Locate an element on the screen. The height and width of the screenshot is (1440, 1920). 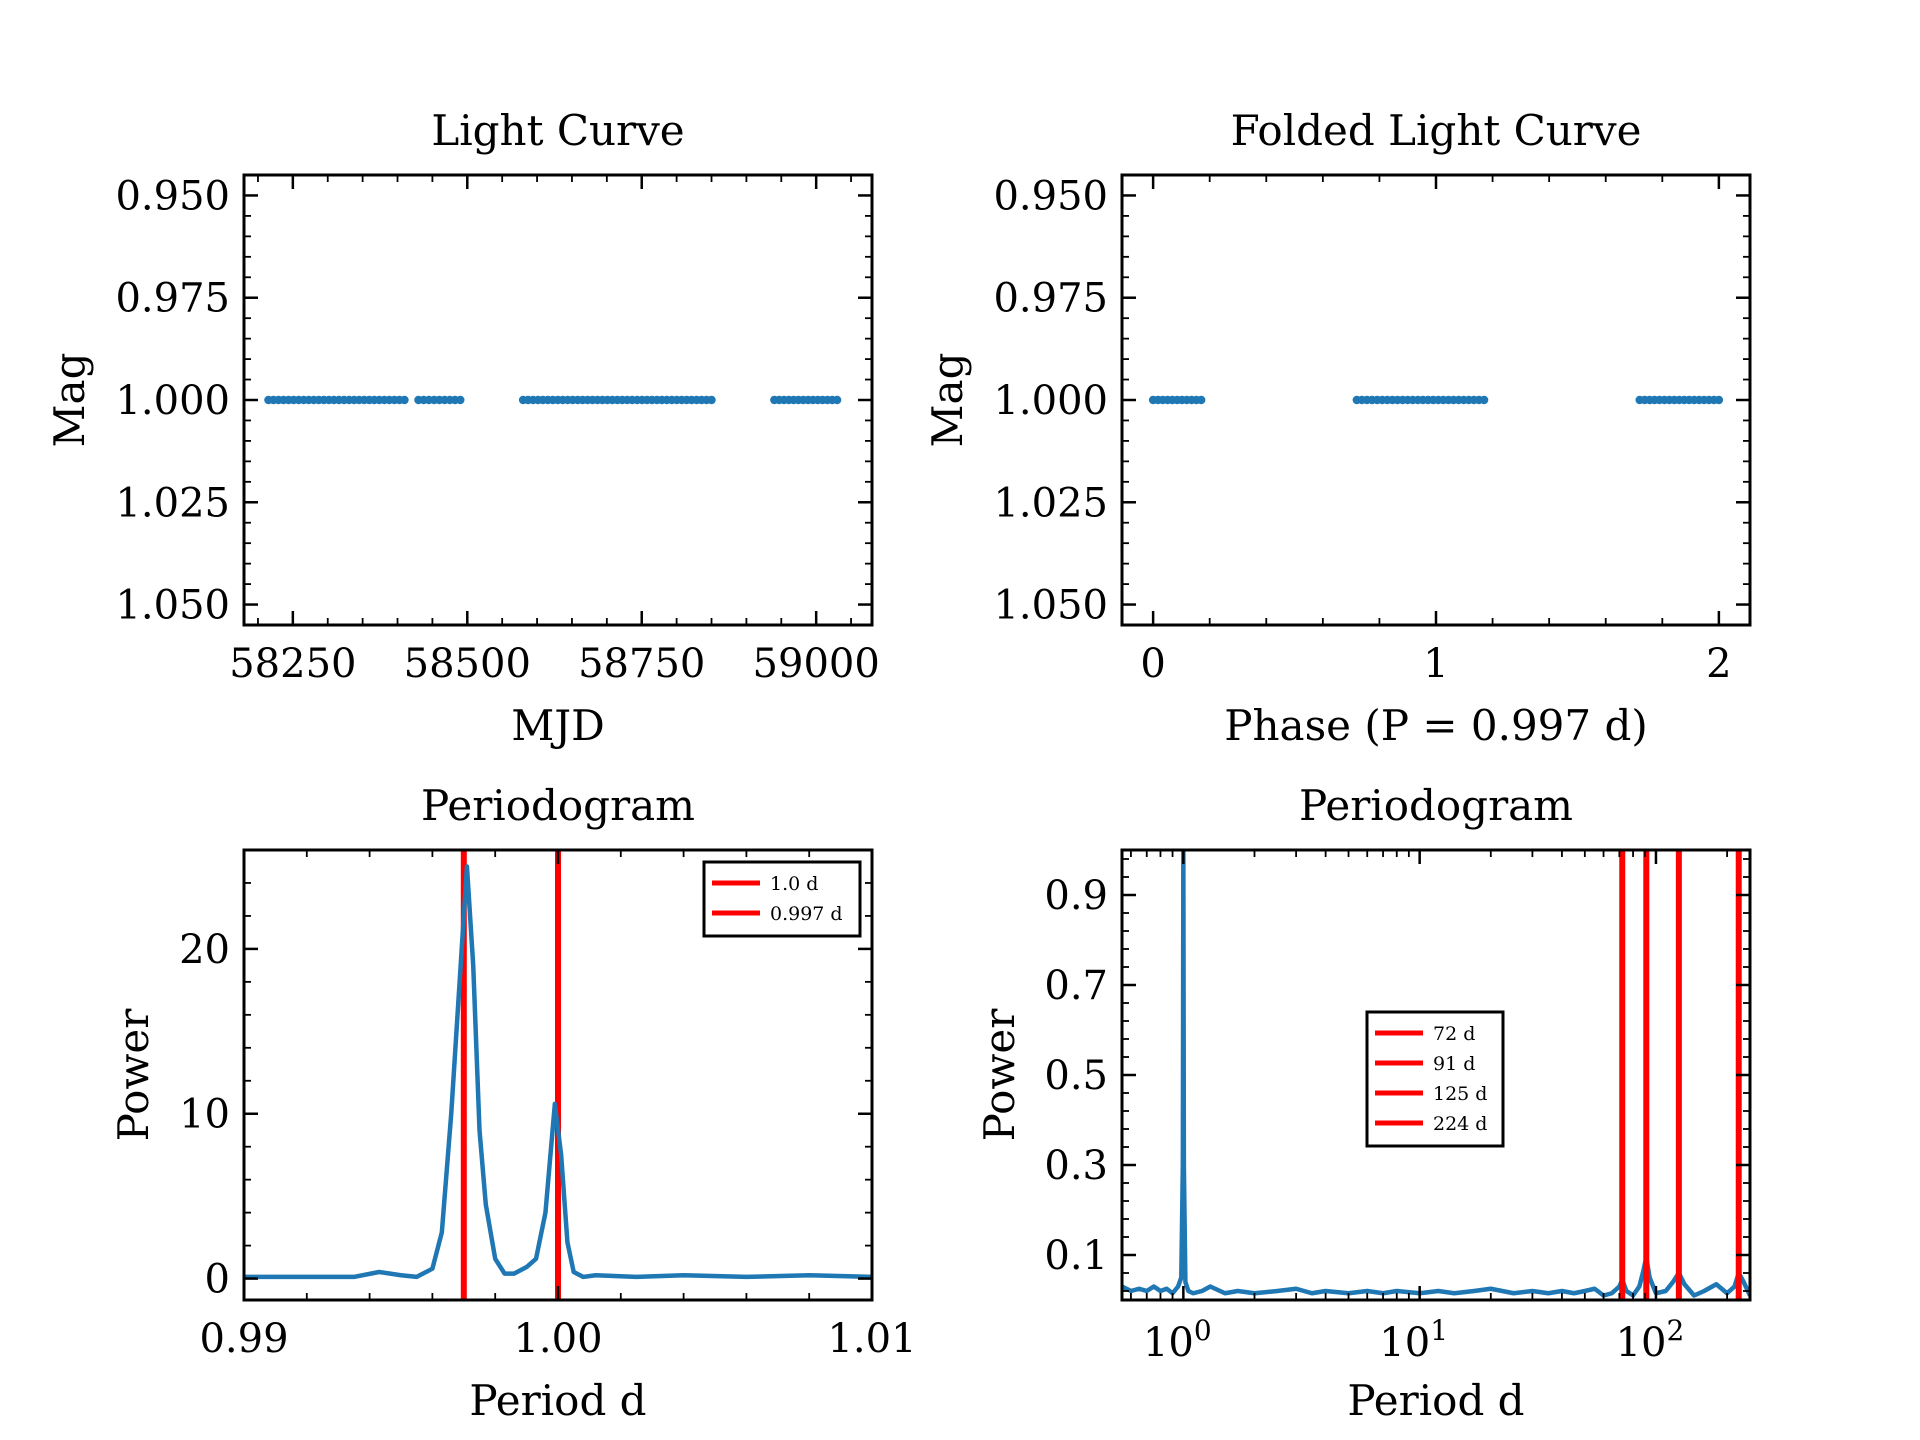
xtick-label: 58750 is located at coordinates (641, 664).